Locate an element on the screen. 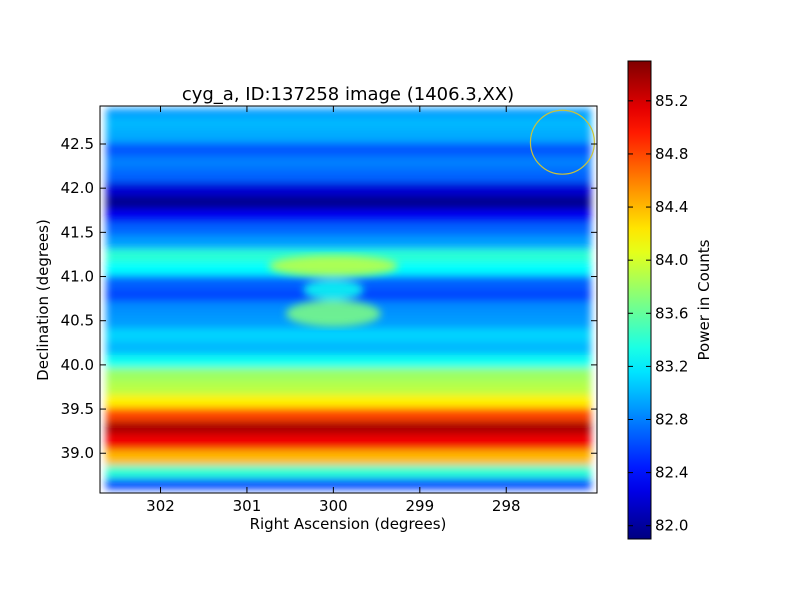  x-tick-label: 299 is located at coordinates (419, 506).